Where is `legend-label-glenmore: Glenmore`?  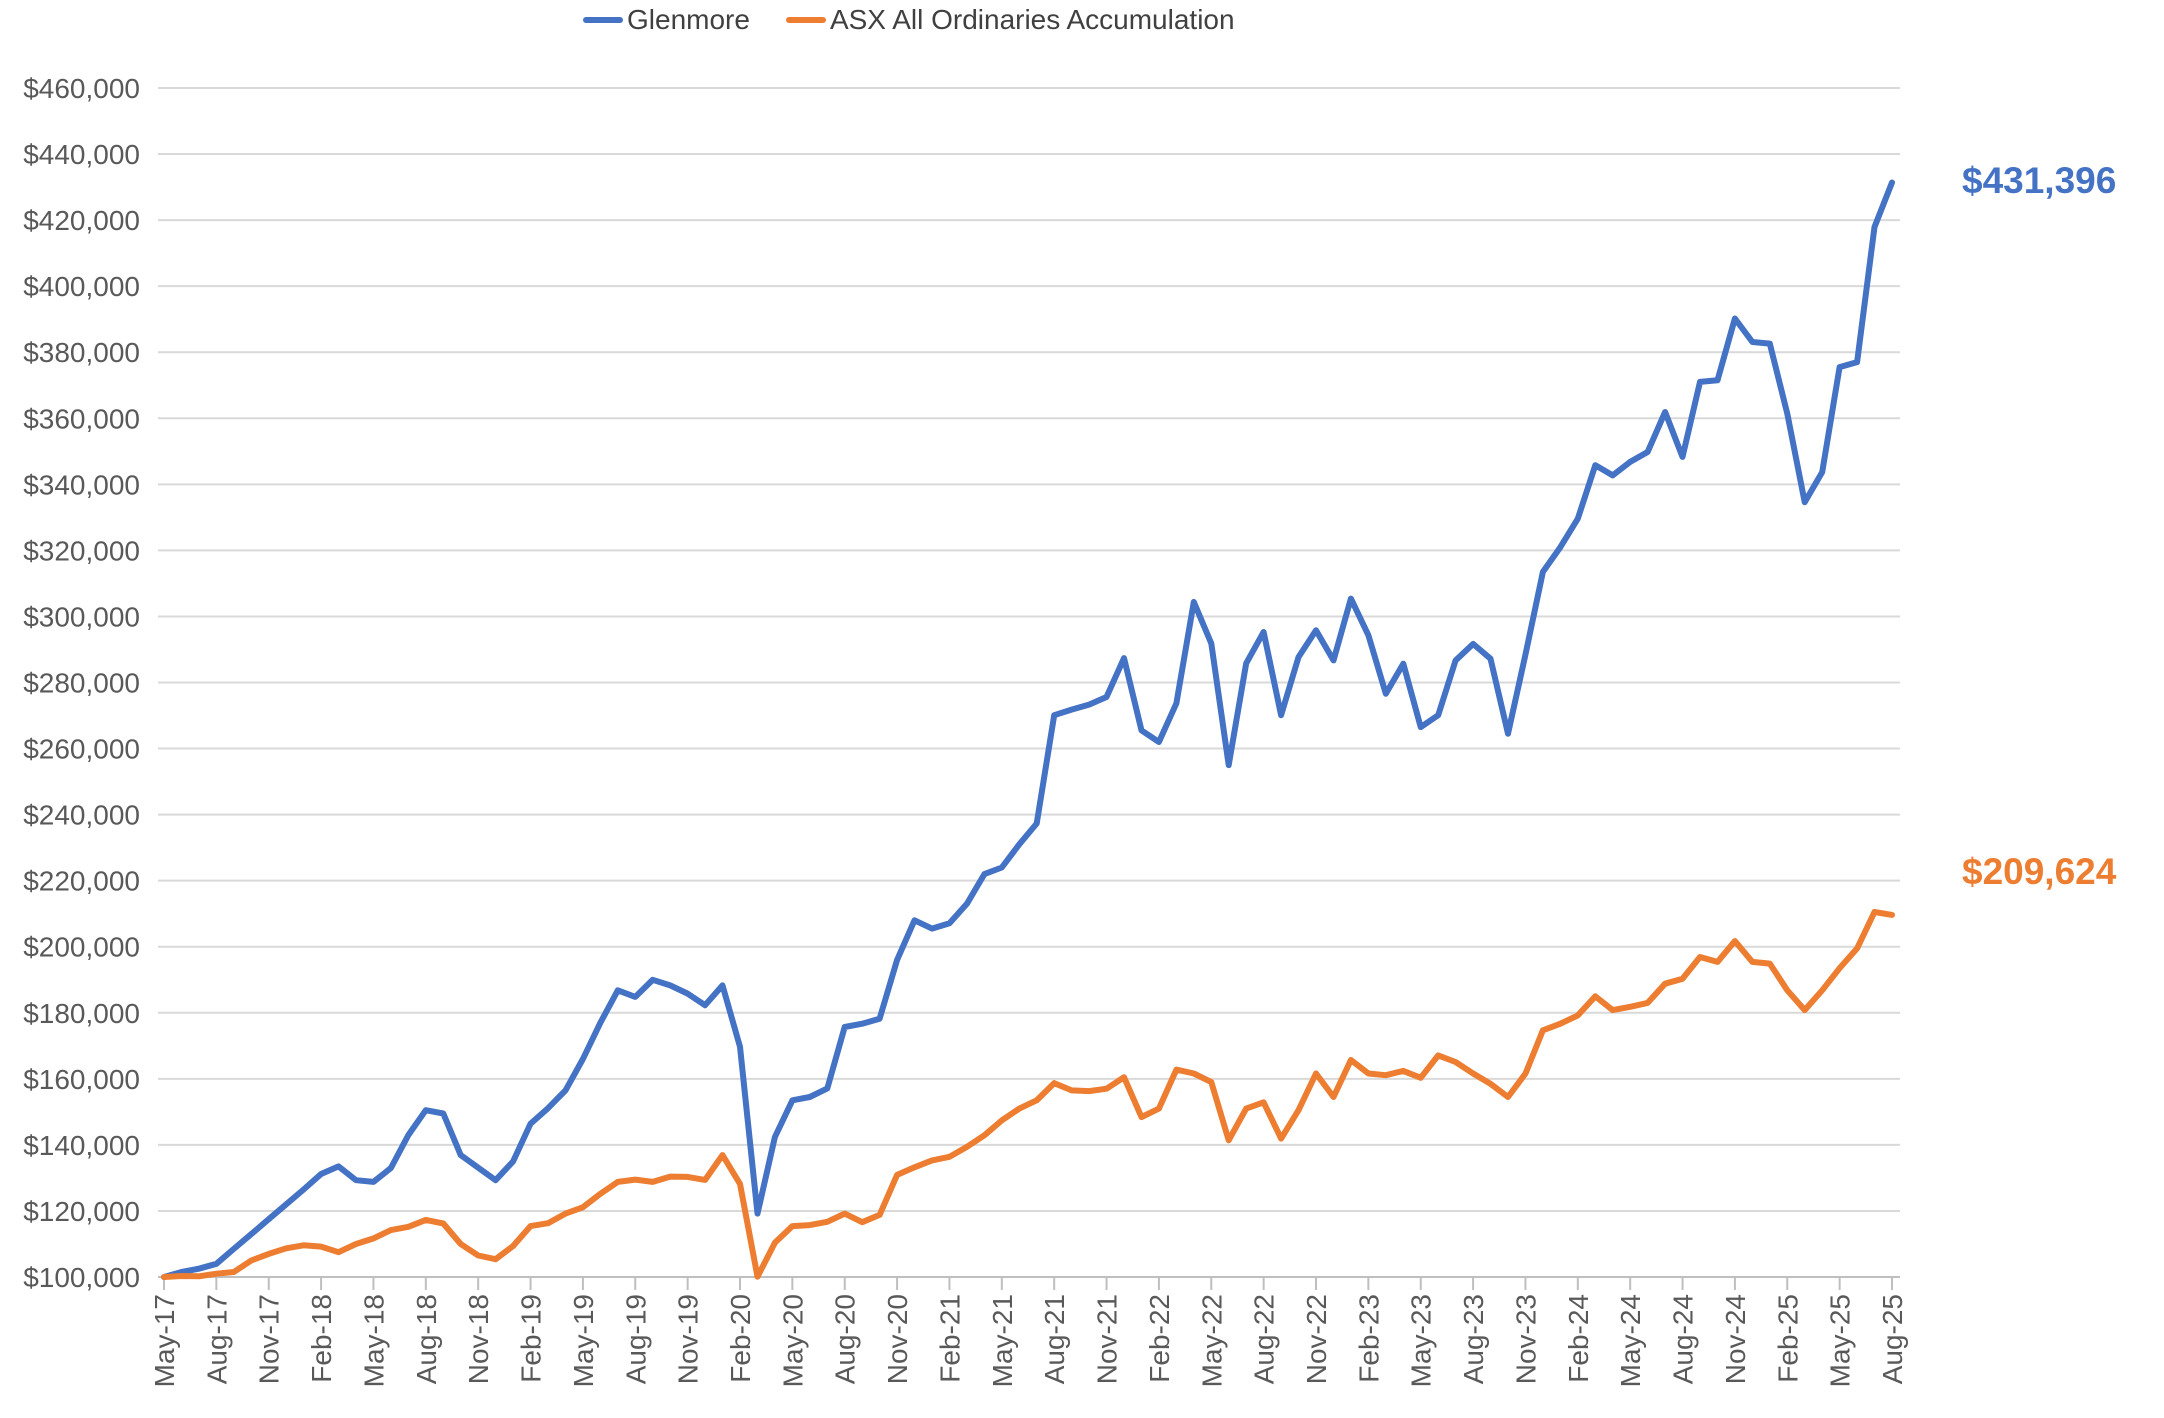
legend-label-glenmore: Glenmore is located at coordinates (688, 19).